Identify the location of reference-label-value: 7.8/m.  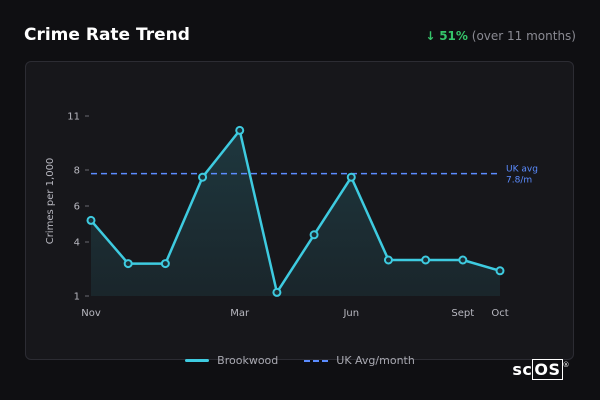
(519, 181).